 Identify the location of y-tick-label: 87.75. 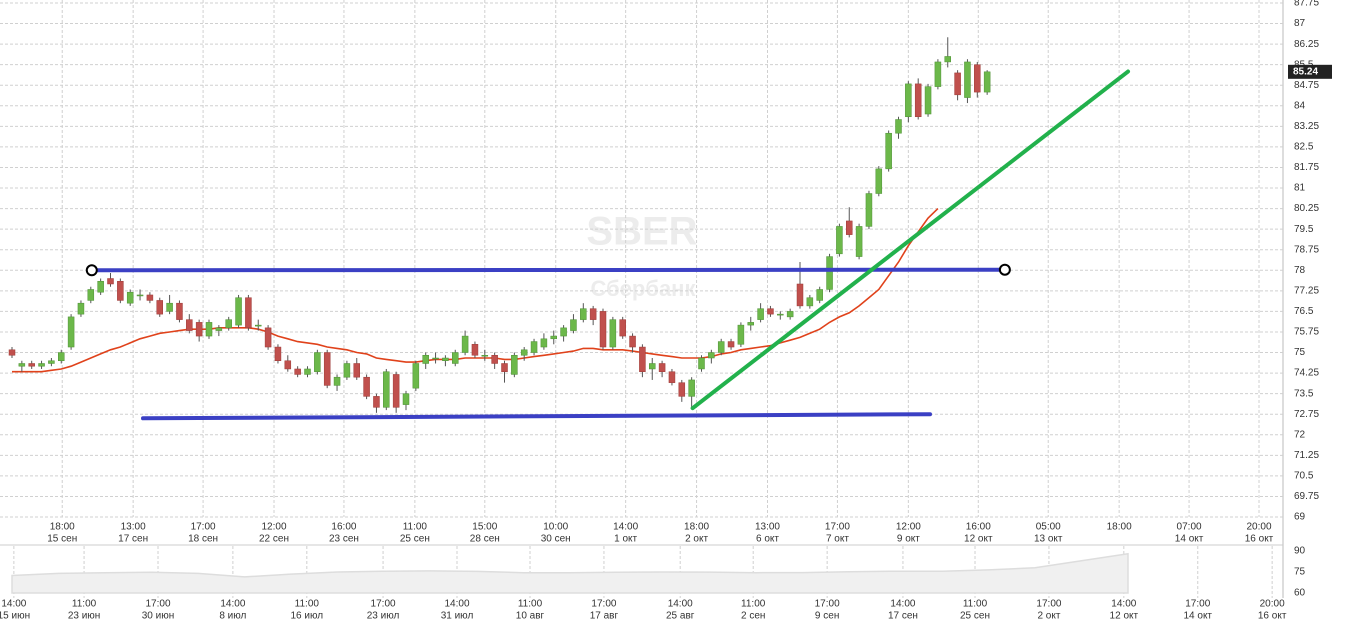
(1306, 4).